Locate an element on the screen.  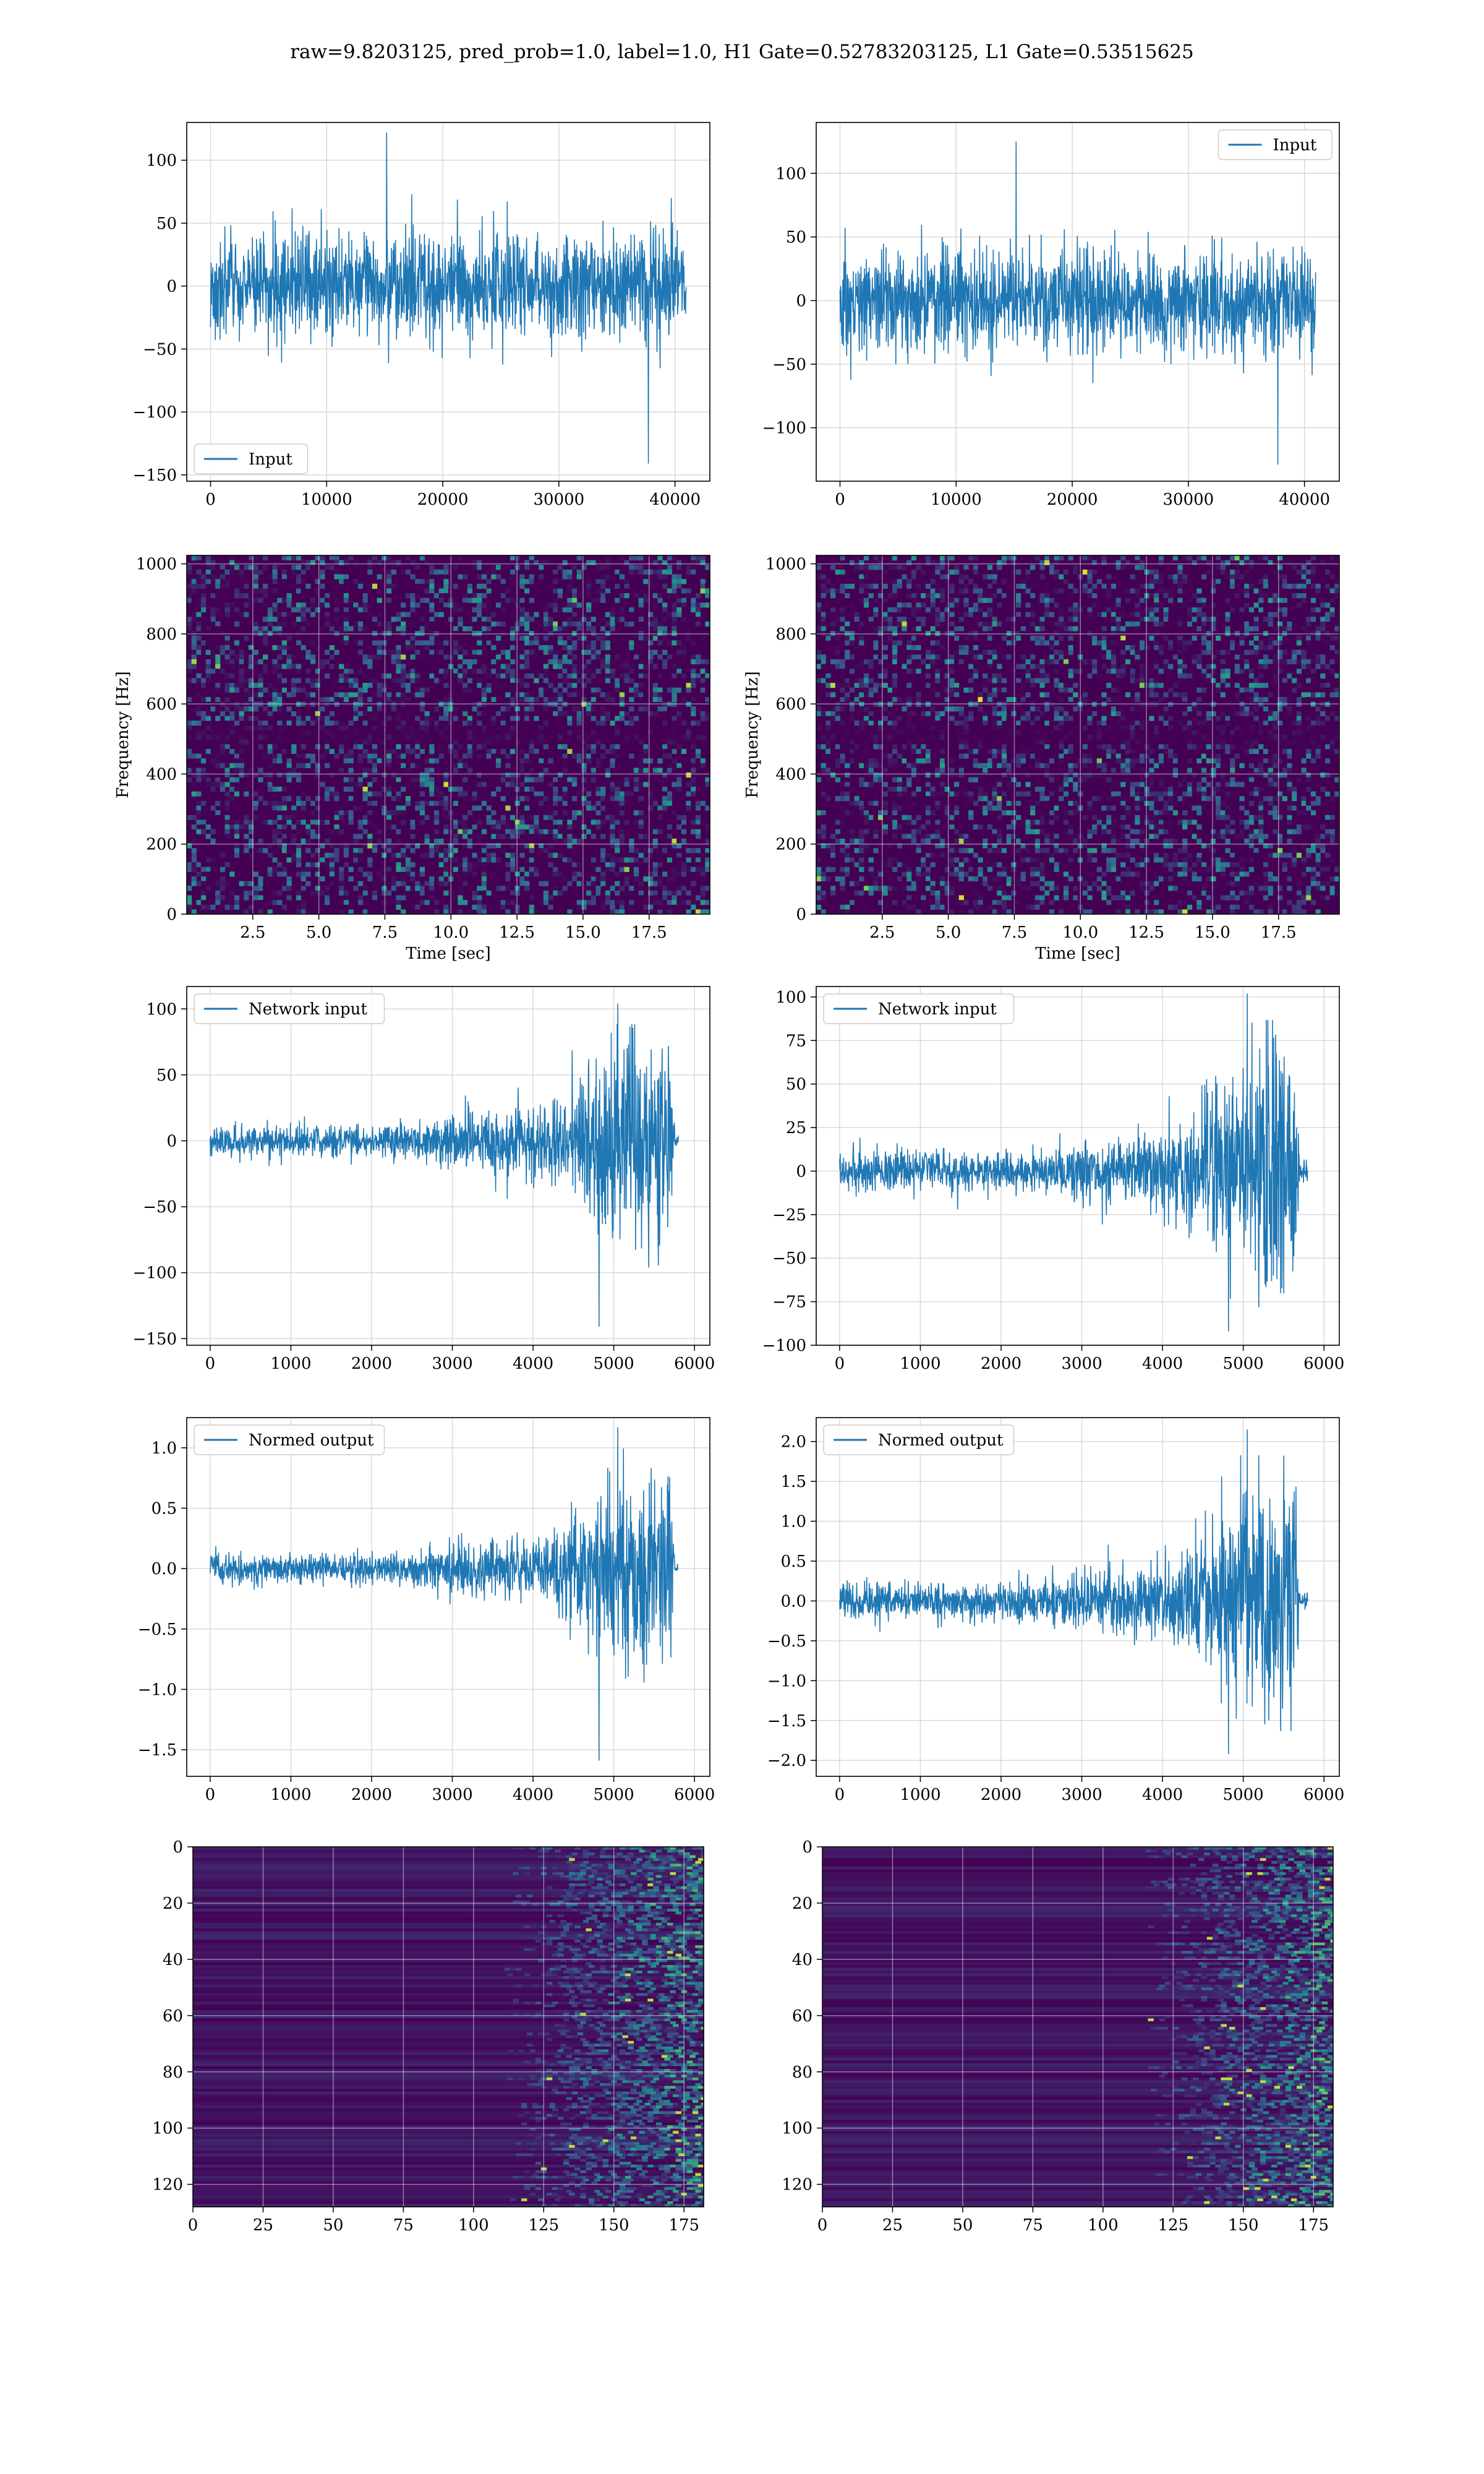
l1-feature-map-y-tick-label: 80 is located at coordinates (802, 2072).